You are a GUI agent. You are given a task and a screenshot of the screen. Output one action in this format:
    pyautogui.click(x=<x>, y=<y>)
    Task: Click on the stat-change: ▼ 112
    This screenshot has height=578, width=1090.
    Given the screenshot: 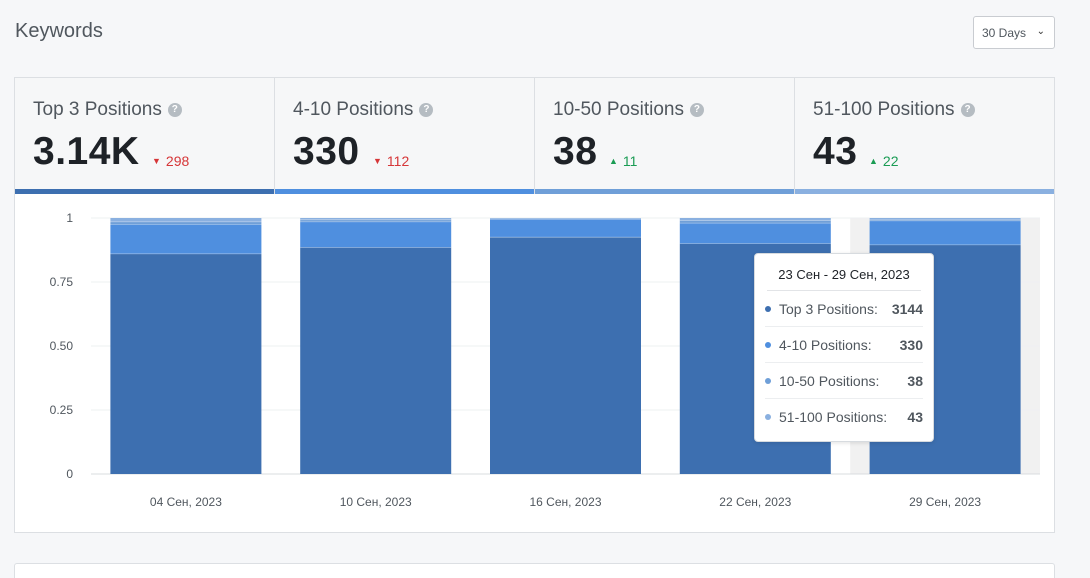 What is the action you would take?
    pyautogui.click(x=391, y=161)
    